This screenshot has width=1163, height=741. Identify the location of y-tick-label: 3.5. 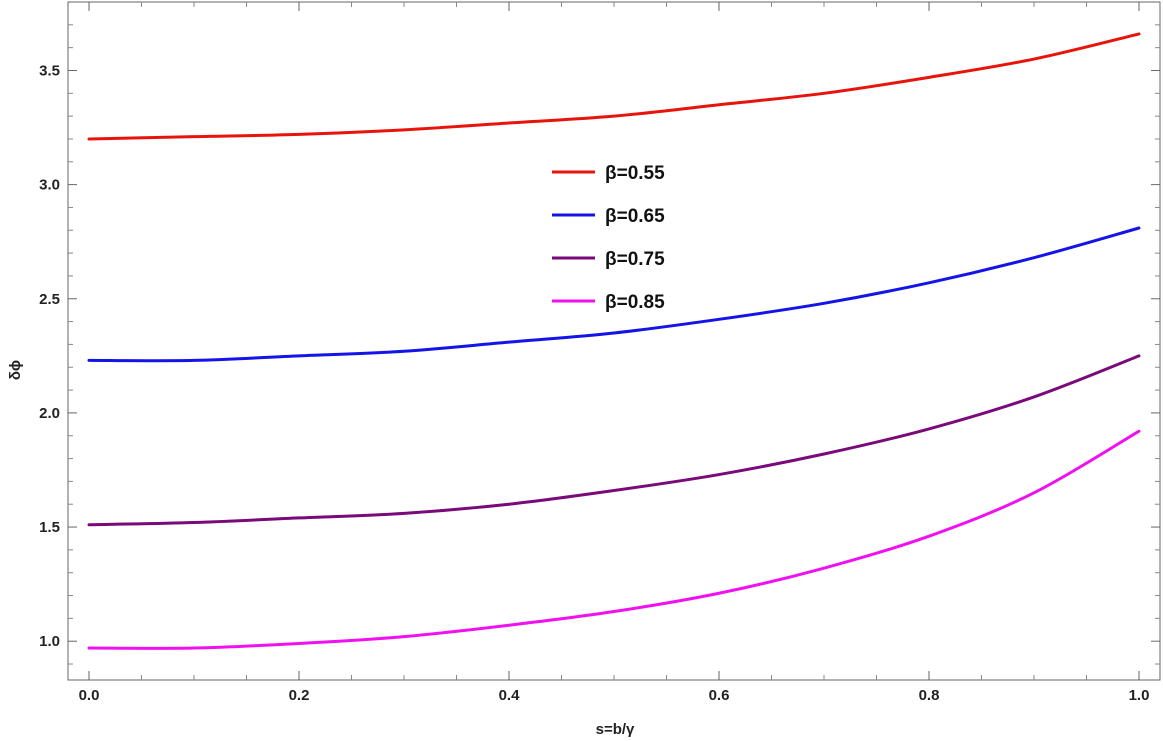
(49, 70).